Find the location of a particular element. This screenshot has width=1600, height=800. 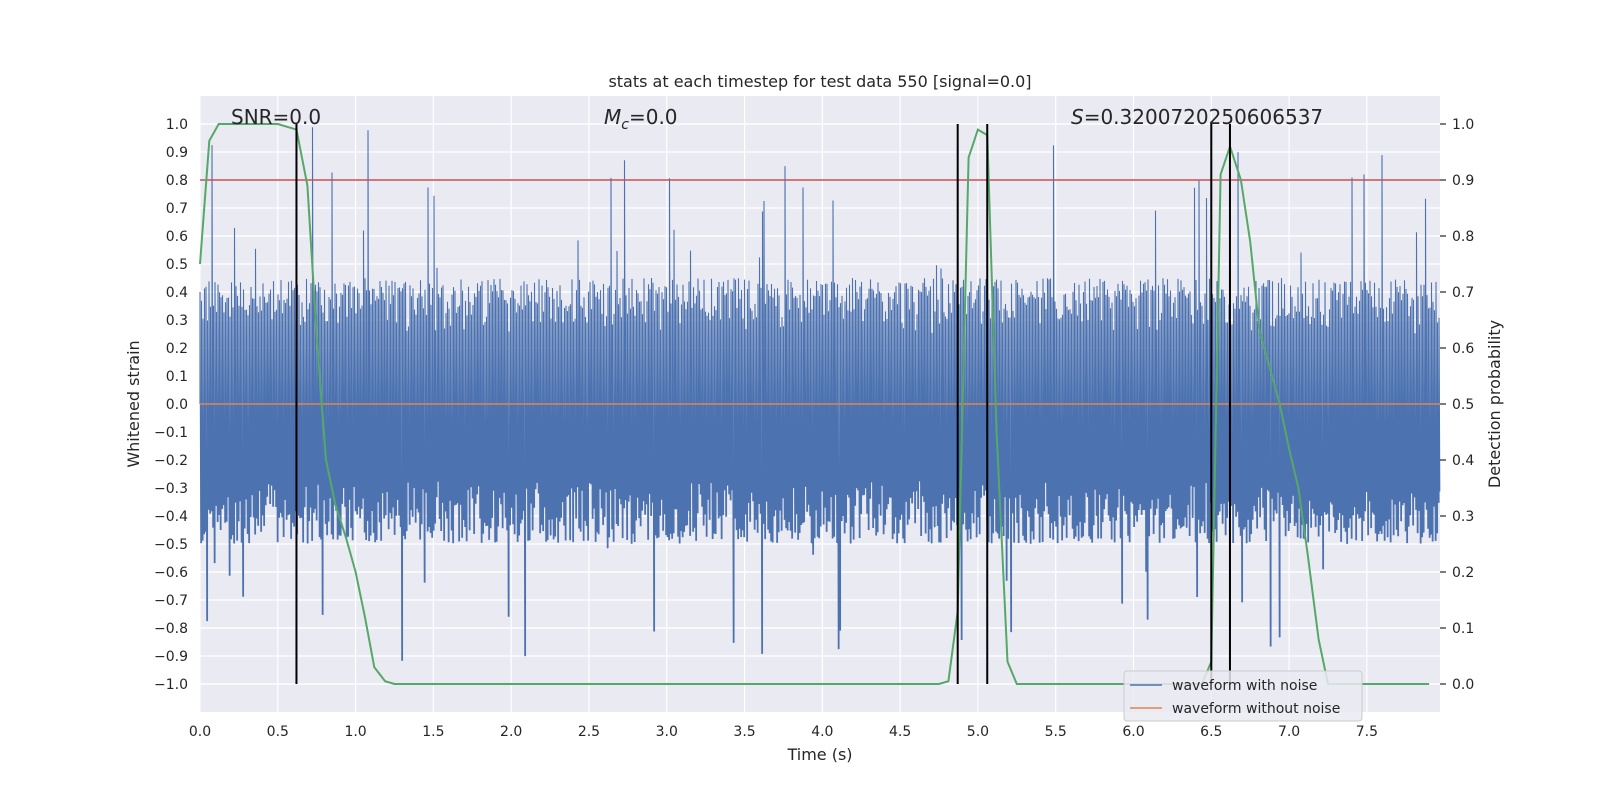

annotation-s-statistic: S=0.3200720250606537 is located at coordinates (1197, 117).